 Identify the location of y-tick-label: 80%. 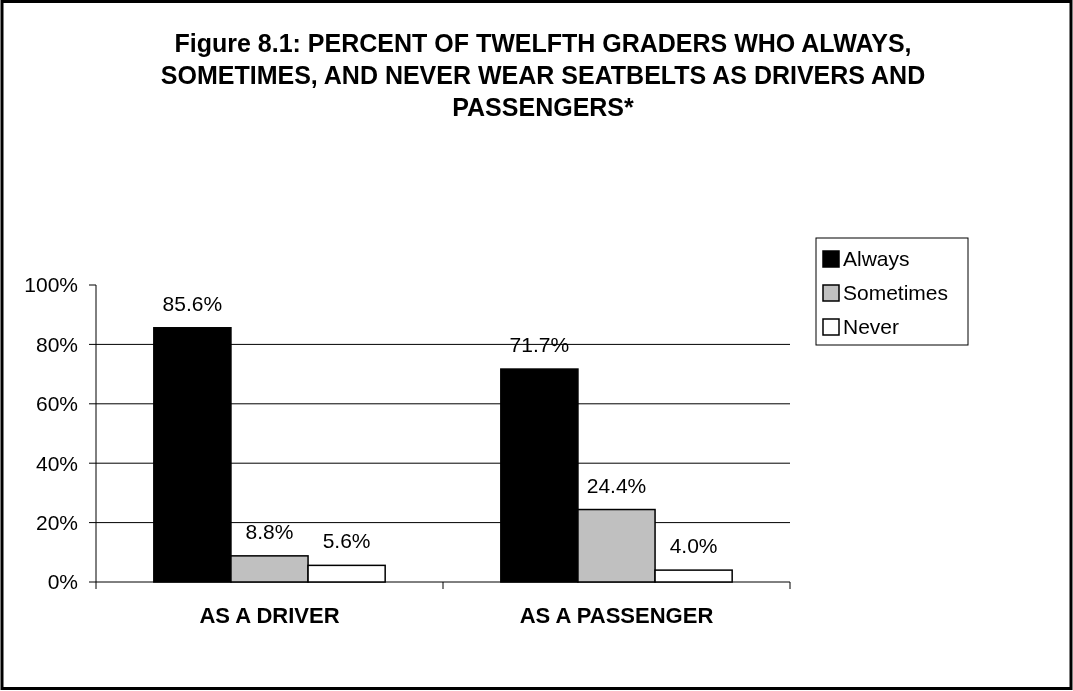
(56, 344).